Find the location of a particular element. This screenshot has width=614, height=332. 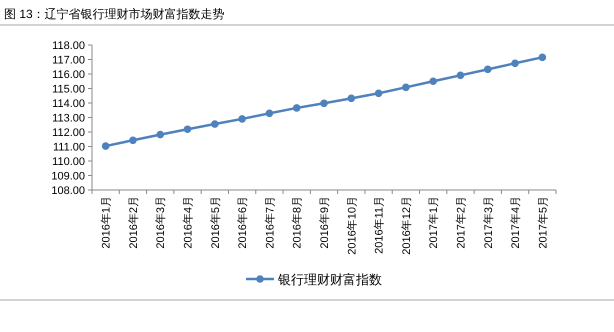

y-tick-label: 112.00 is located at coordinates (68, 133).